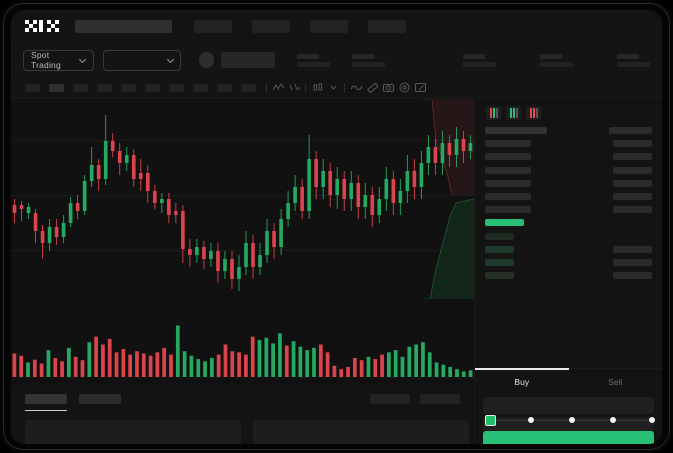  Describe the element at coordinates (628, 56) in the screenshot. I see `stat-5-label` at that location.